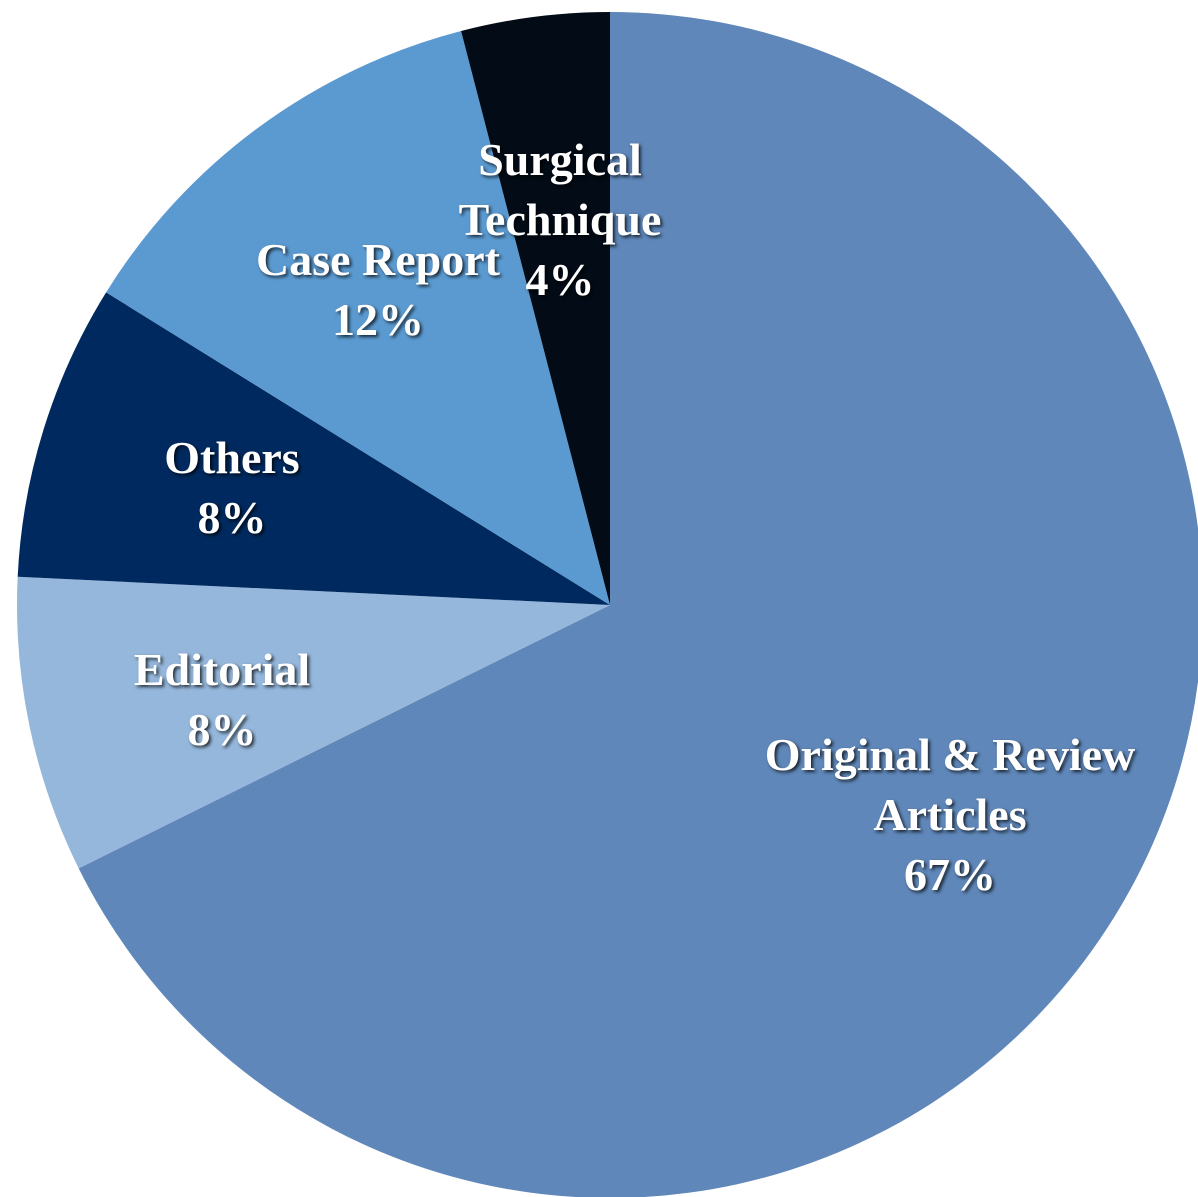  What do you see at coordinates (560, 189) in the screenshot?
I see `category-label: Surgical Technique` at bounding box center [560, 189].